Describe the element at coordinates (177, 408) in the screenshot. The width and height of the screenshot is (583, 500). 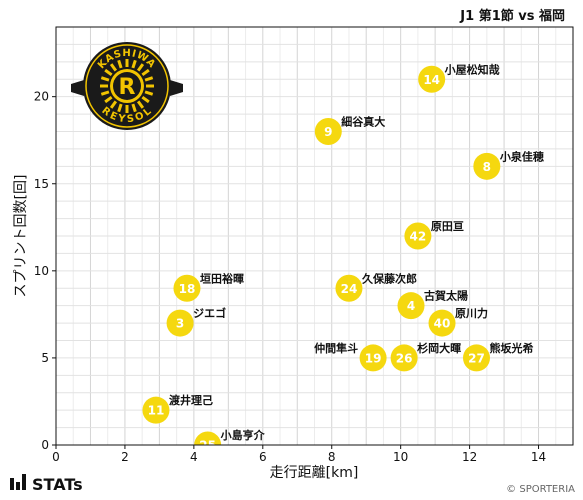
I see `data-point: 11 渡井理己` at that location.